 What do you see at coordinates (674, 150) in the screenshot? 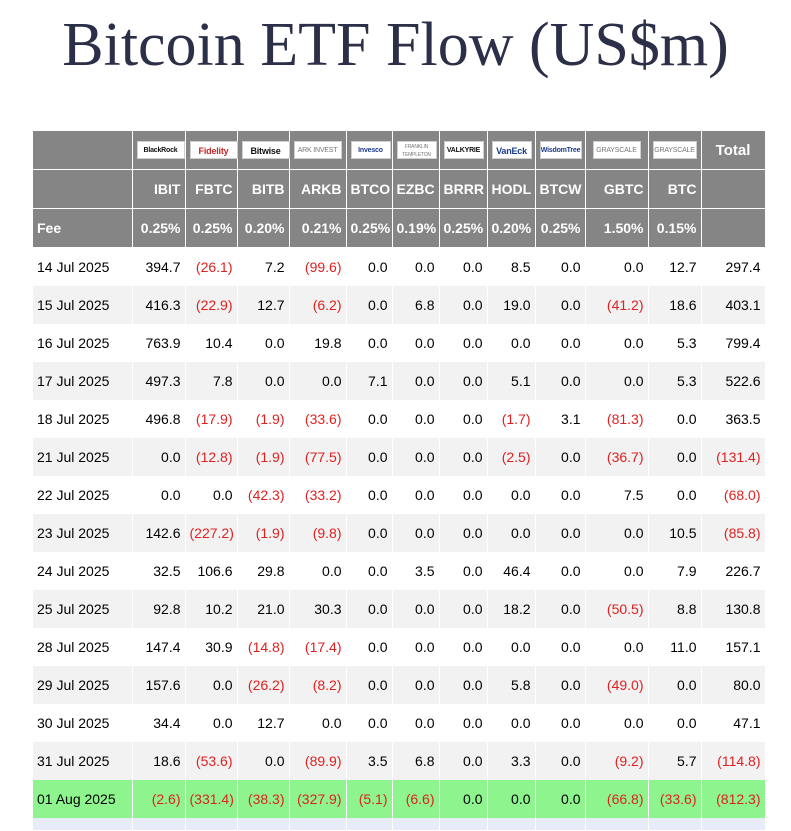
I see `grayscale-mini-logo-icon: GRAYSCALE` at bounding box center [674, 150].